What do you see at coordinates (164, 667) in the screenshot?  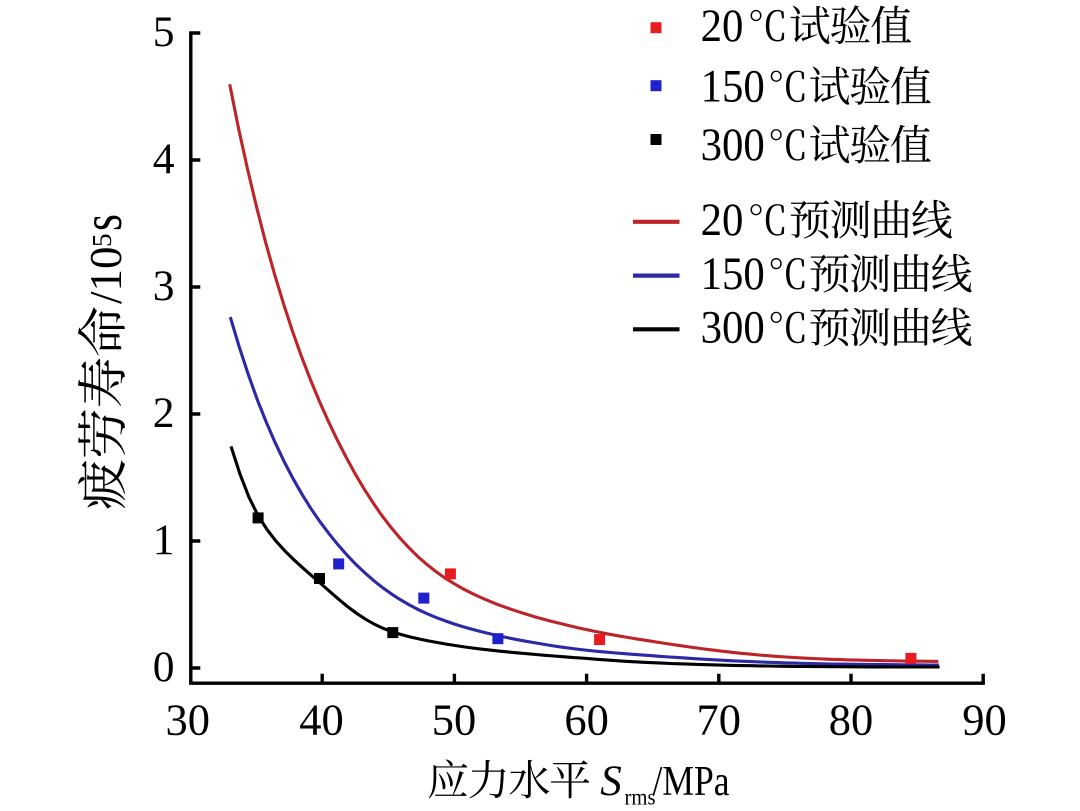 I see `svg-text: 0` at bounding box center [164, 667].